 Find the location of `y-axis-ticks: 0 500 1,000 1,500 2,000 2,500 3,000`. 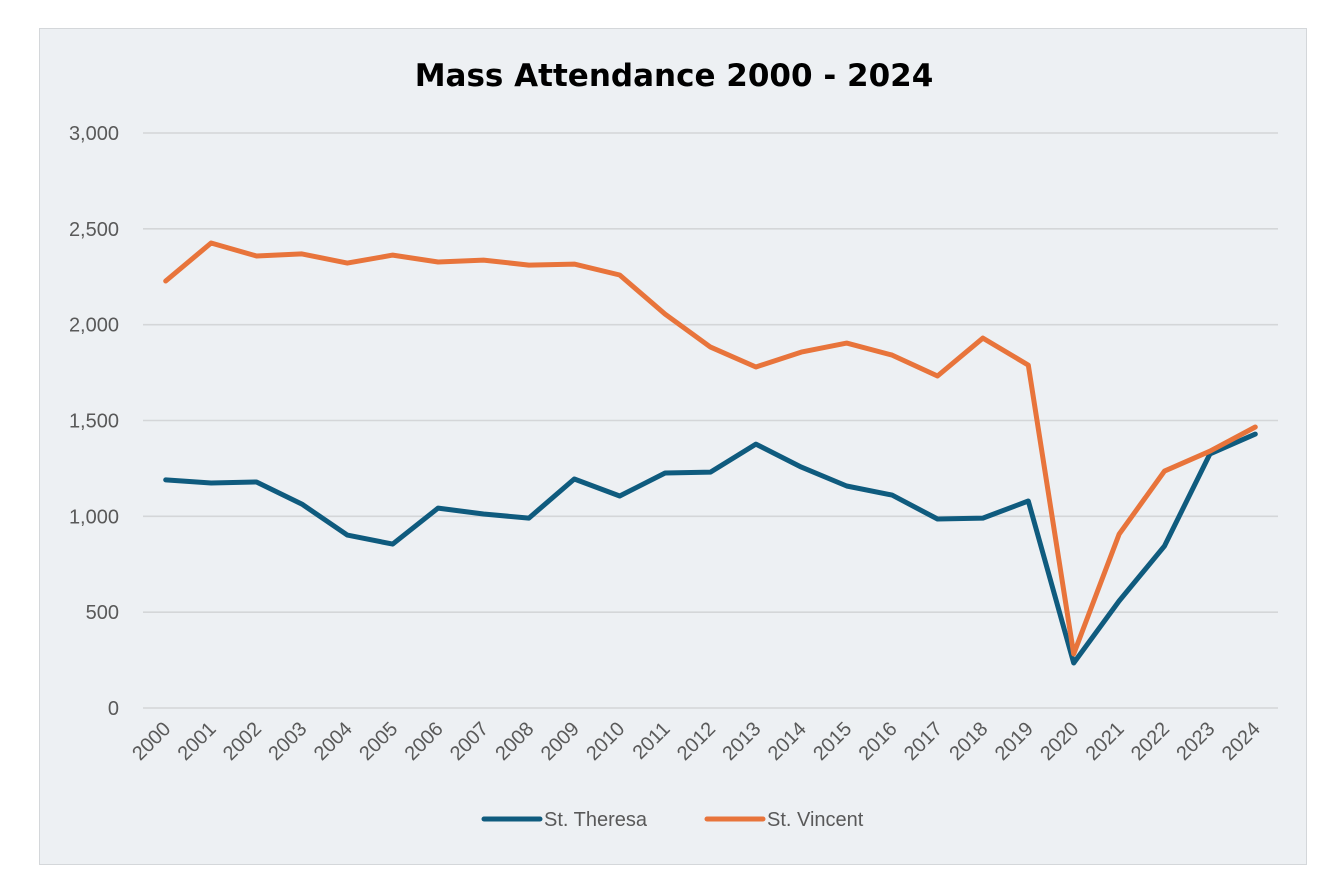

y-axis-ticks: 0 500 1,000 1,500 2,000 2,500 3,000 is located at coordinates (94, 421).